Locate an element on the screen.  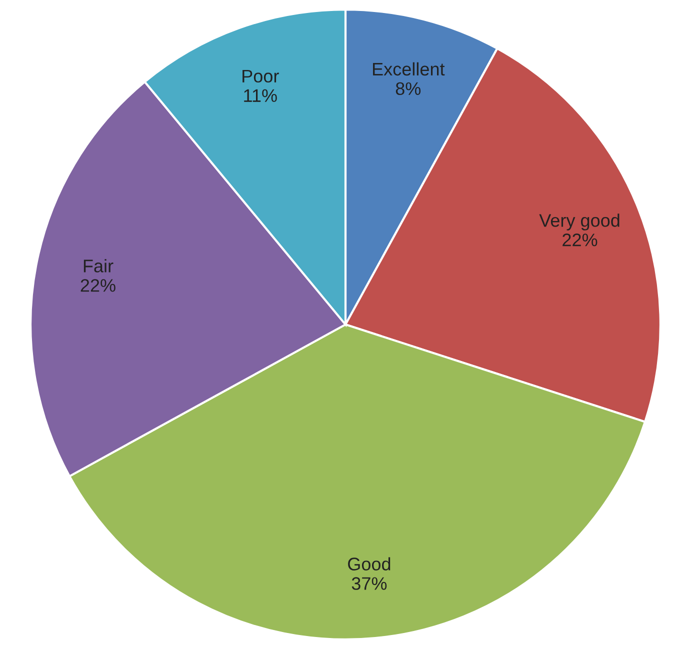
slice-label: Poor is located at coordinates (260, 76).